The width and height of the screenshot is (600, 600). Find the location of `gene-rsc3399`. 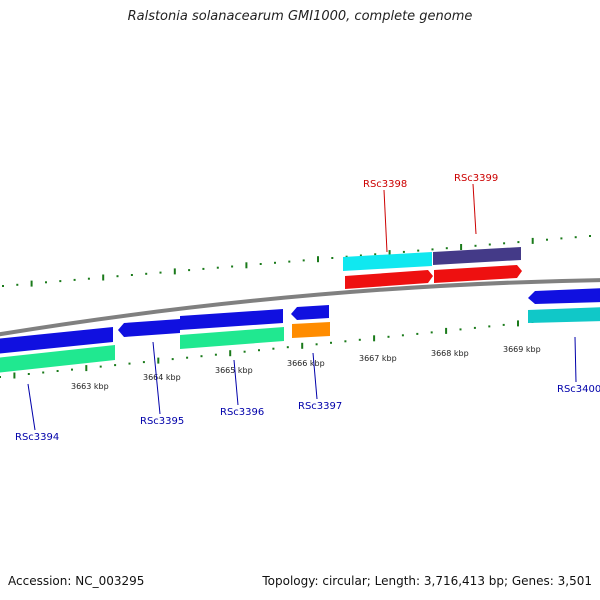

gene-rsc3399 is located at coordinates (477, 265).